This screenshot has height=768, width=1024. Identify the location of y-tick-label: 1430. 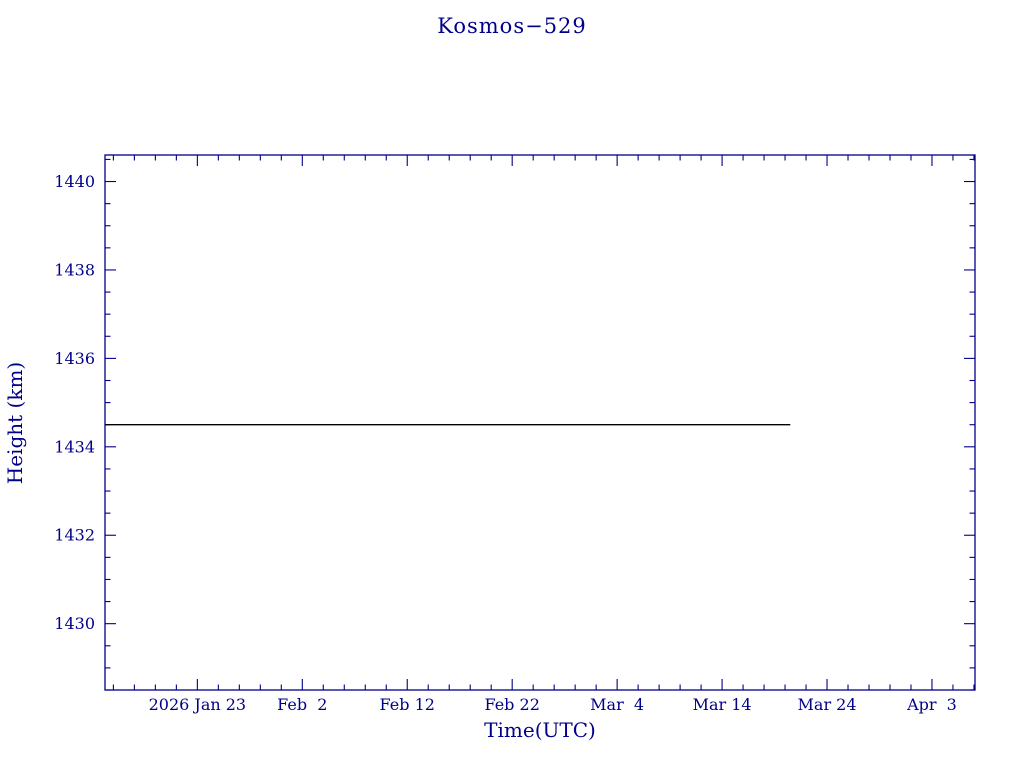
(74, 623).